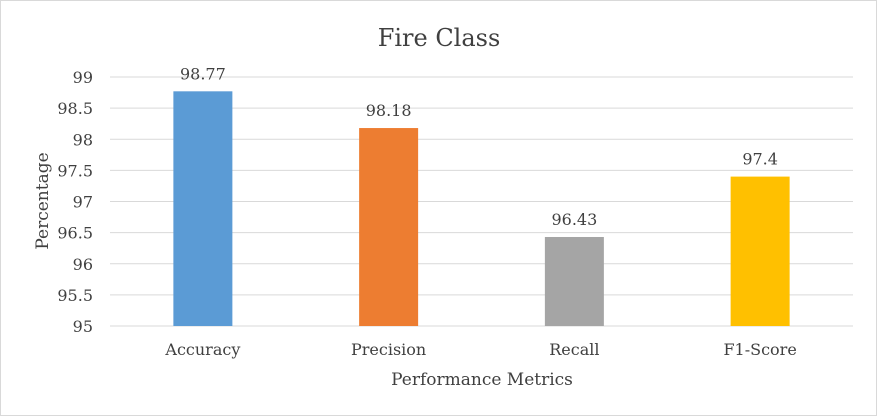 The image size is (877, 416). Describe the element at coordinates (83, 202) in the screenshot. I see `y-tick-label: 97` at that location.